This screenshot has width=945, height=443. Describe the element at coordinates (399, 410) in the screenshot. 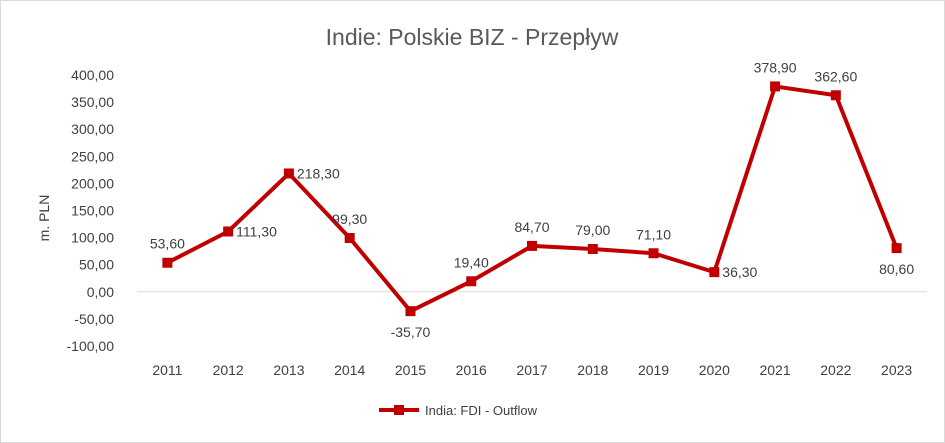

I see `legend-square-marker` at that location.